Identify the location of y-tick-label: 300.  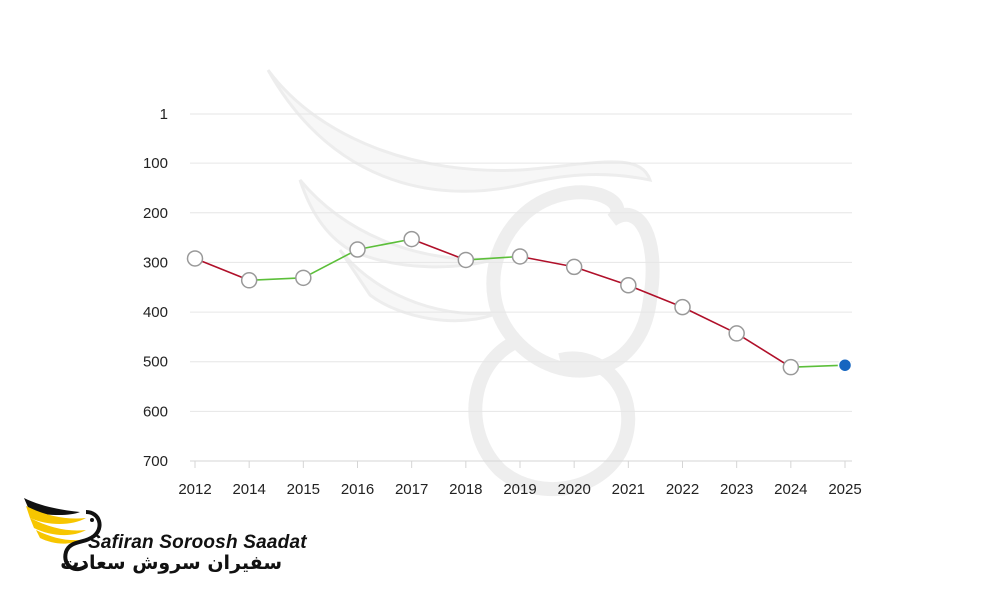
(155, 262).